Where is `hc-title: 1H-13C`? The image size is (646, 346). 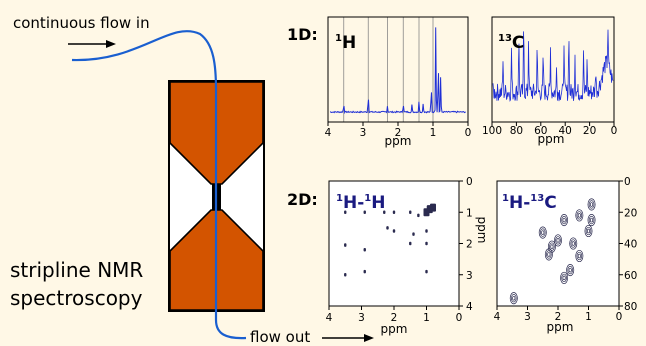 hc-title: 1H-13C is located at coordinates (529, 203).